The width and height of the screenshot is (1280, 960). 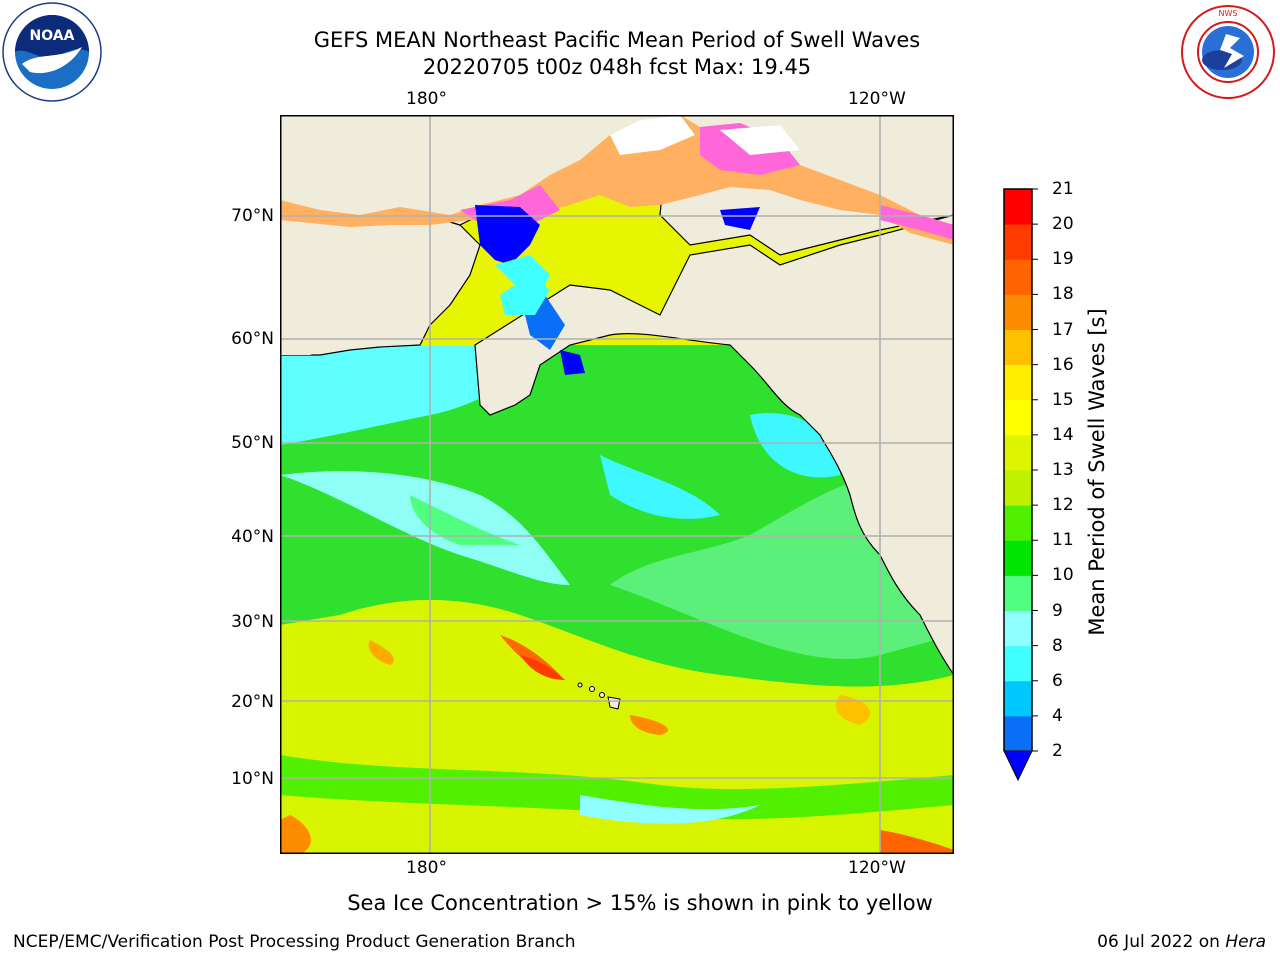 What do you see at coordinates (1063, 399) in the screenshot?
I see `colorbar-tick-label: 15` at bounding box center [1063, 399].